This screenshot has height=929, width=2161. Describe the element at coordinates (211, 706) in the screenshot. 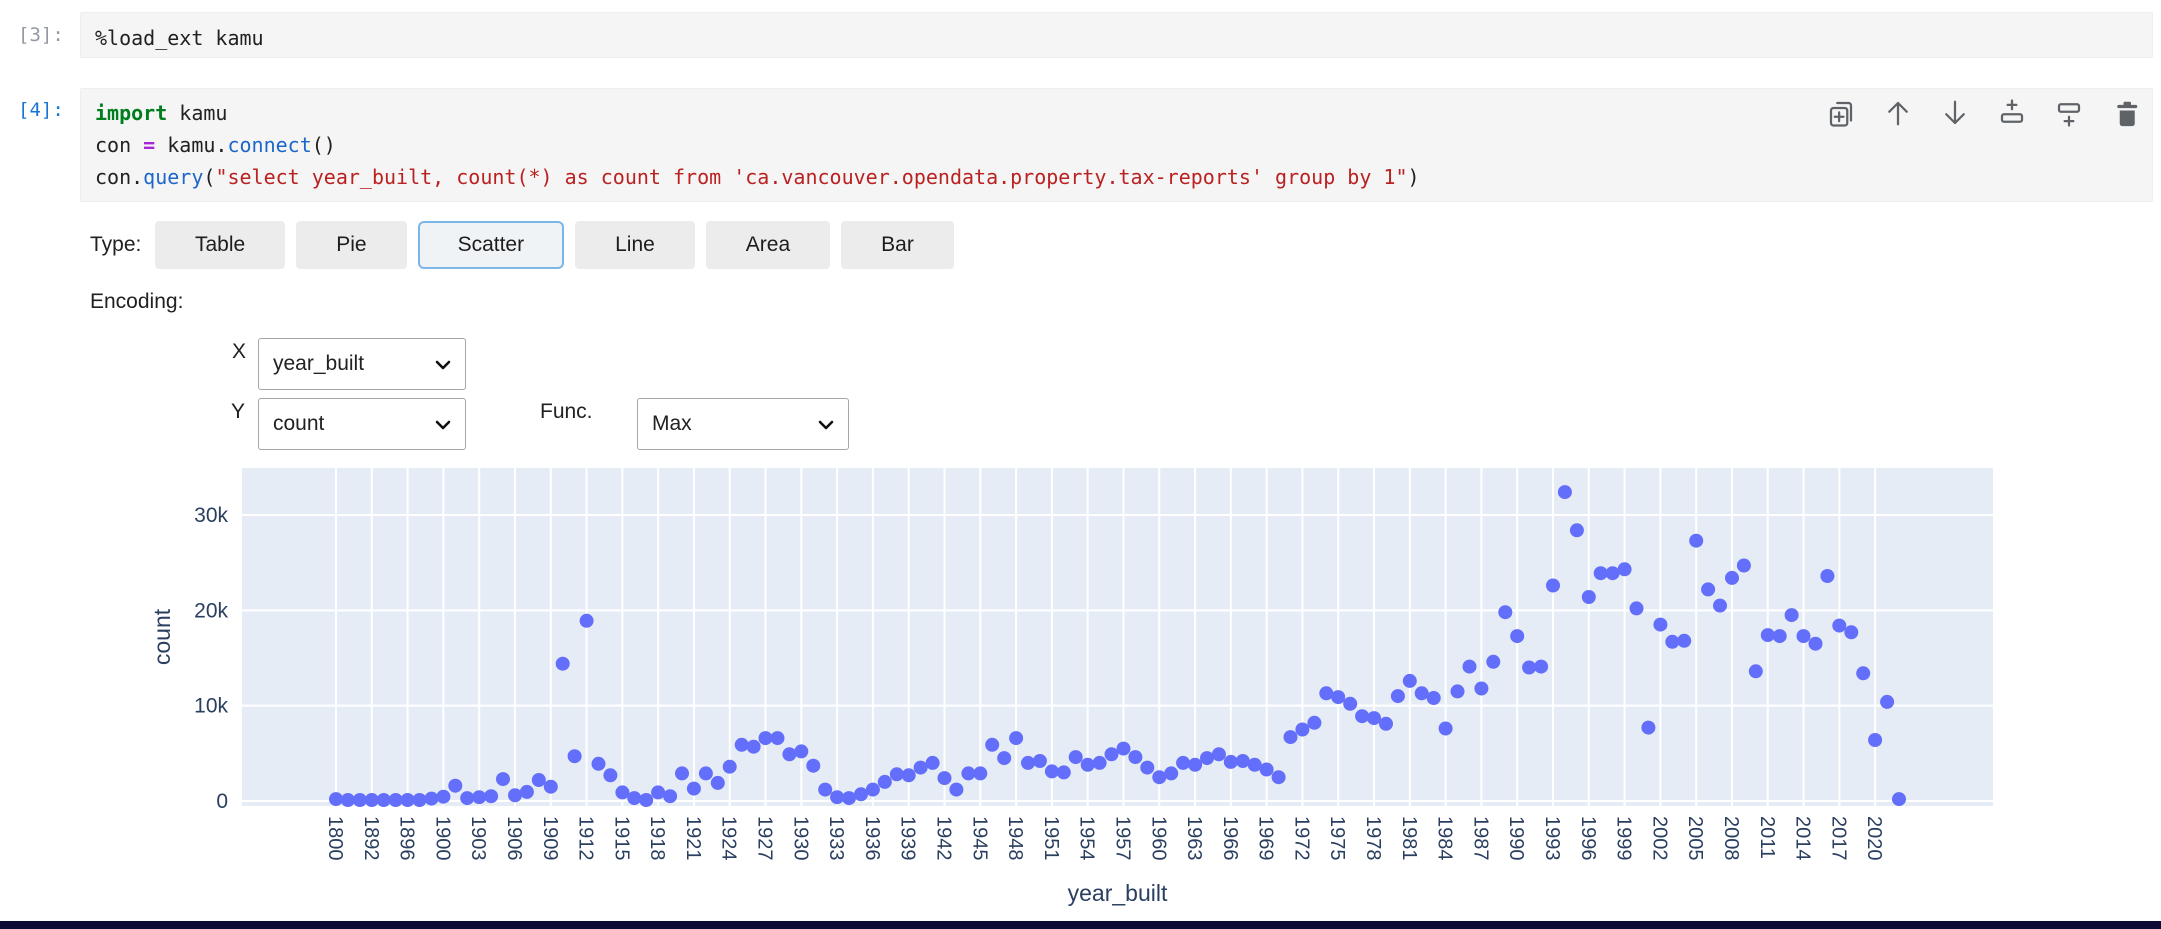

I see `y-tick-label: 10k` at that location.